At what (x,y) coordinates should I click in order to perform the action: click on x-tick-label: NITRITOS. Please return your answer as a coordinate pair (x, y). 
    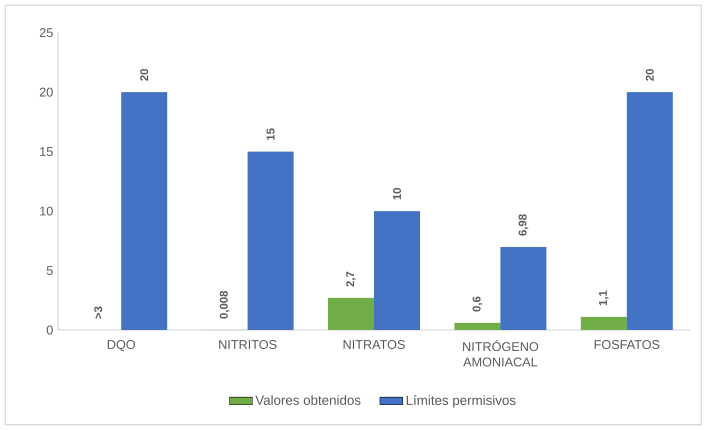
    Looking at the image, I should click on (247, 345).